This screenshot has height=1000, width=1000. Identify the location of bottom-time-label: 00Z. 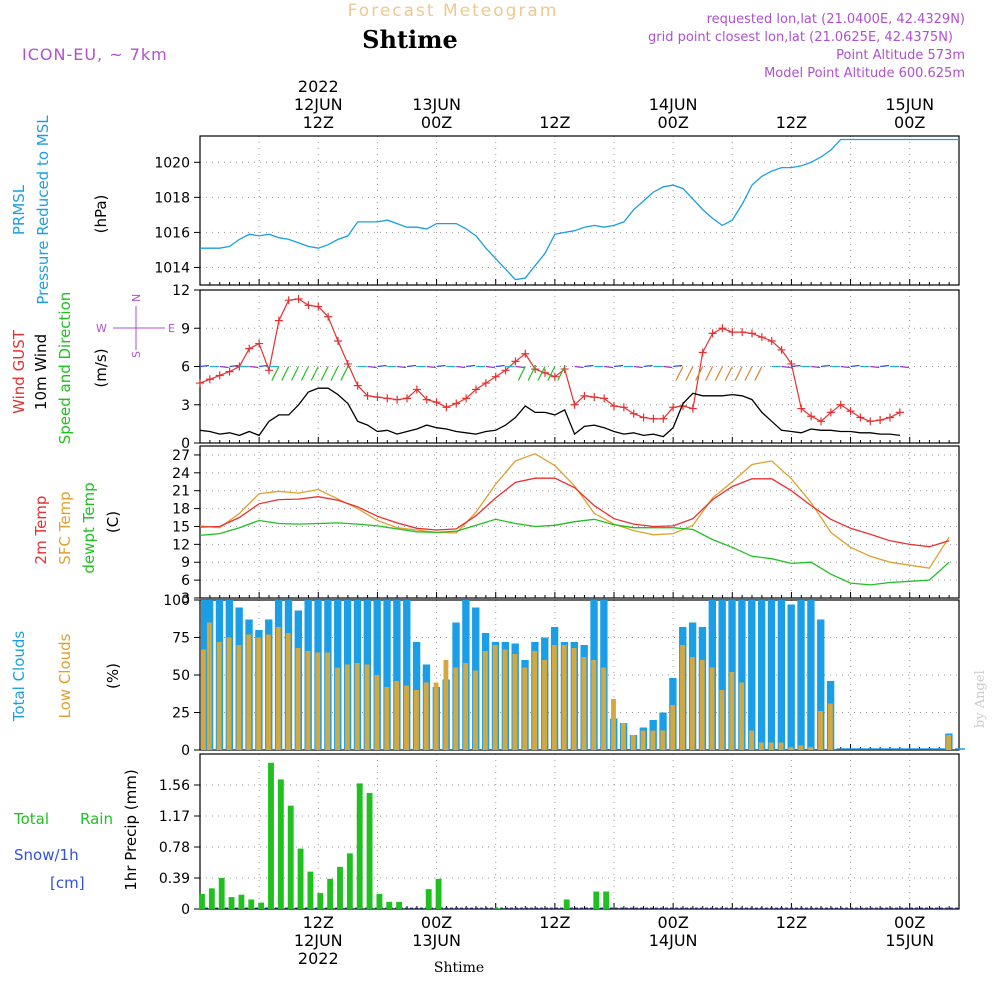
(436, 922).